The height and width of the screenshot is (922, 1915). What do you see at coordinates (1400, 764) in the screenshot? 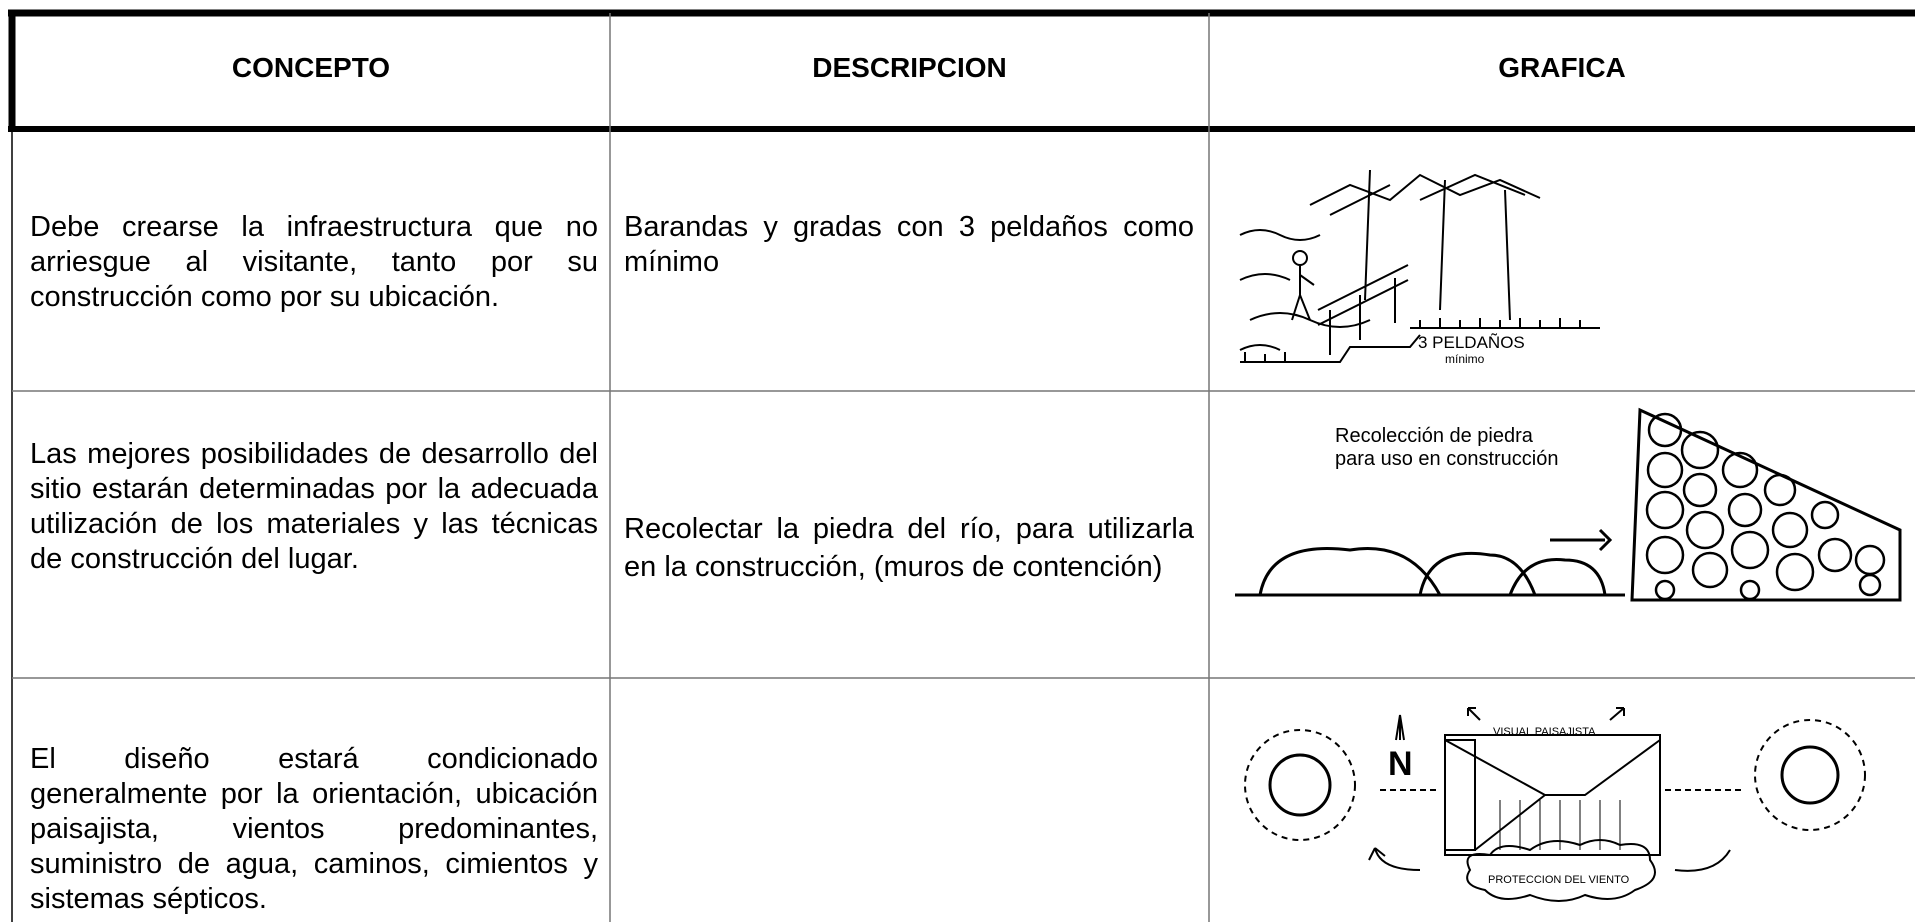
I see `graphic-label: N` at bounding box center [1400, 764].